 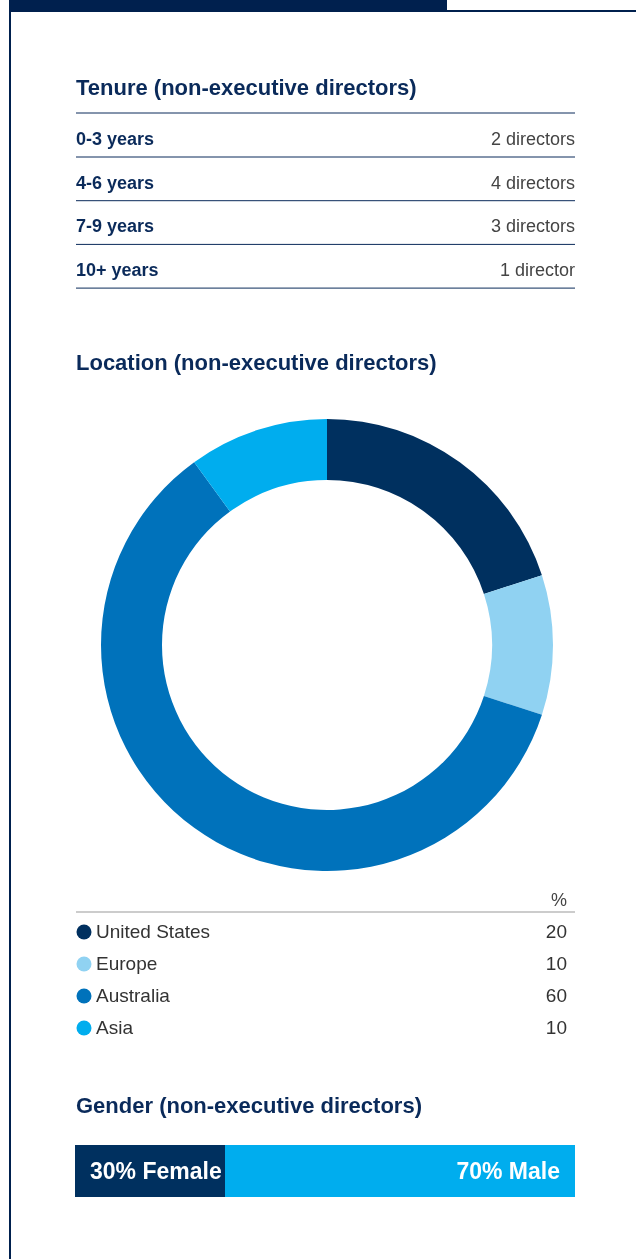 What do you see at coordinates (156, 1171) in the screenshot?
I see `data-label: 30% Female` at bounding box center [156, 1171].